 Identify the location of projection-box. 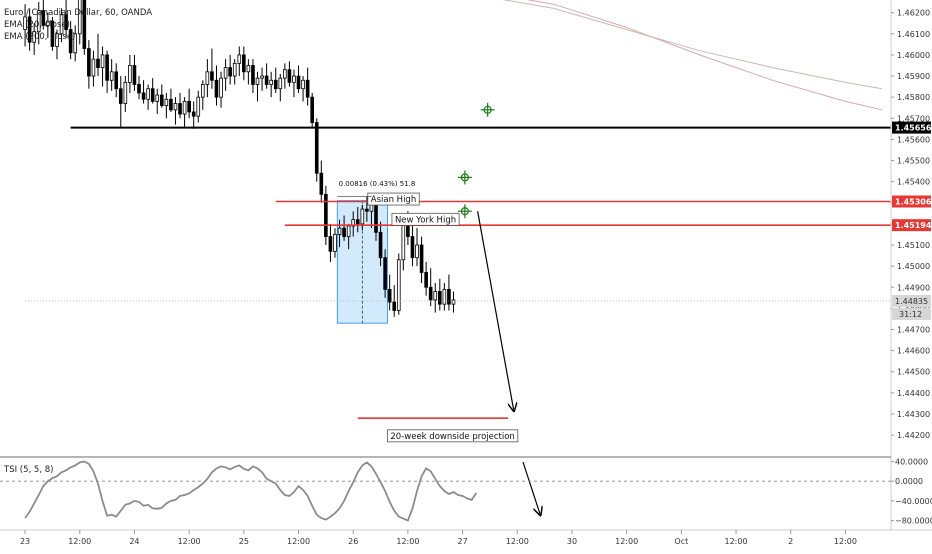
(452, 436).